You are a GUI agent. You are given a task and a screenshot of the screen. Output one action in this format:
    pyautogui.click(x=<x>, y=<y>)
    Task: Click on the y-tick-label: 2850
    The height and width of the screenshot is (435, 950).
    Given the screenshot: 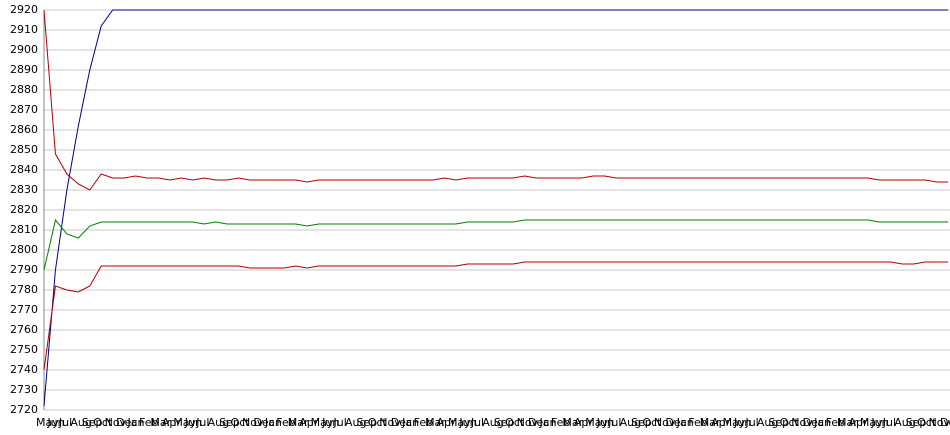 What is the action you would take?
    pyautogui.click(x=24, y=149)
    